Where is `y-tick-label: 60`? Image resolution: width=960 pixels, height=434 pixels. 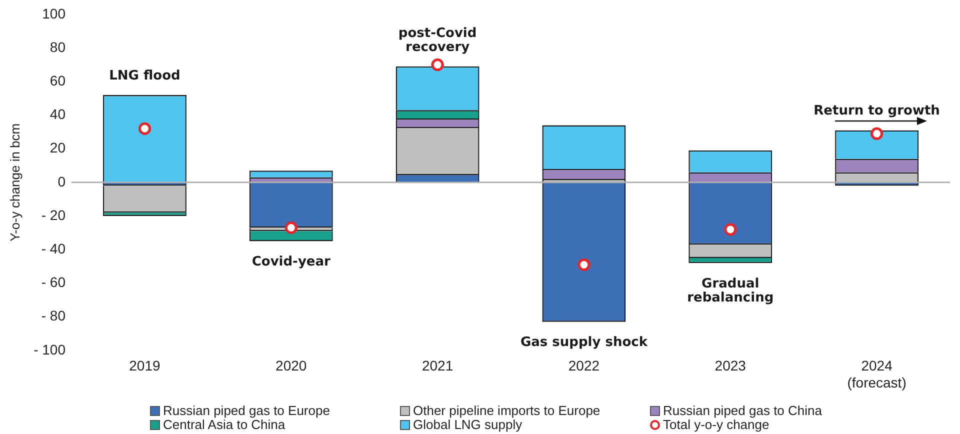
y-tick-label: 60 is located at coordinates (58, 80).